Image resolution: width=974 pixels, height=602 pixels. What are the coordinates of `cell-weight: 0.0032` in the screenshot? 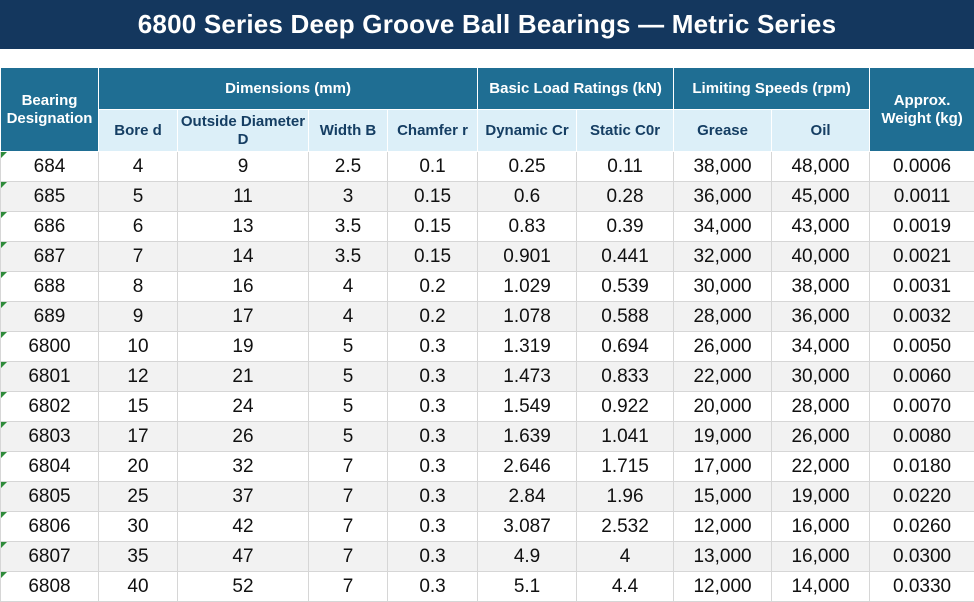 It's located at (921, 316).